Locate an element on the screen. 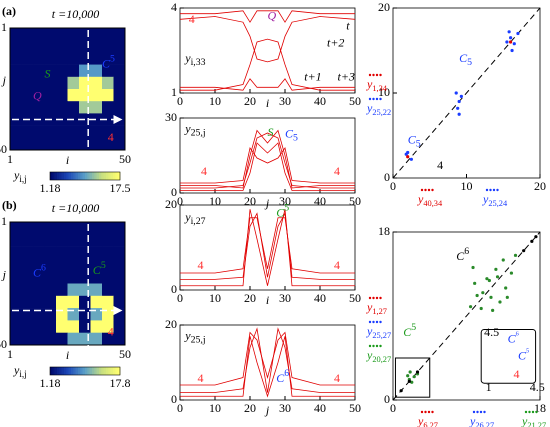 This screenshot has width=550, height=427. colorbar-tick-label: 1.18 is located at coordinates (50, 383).